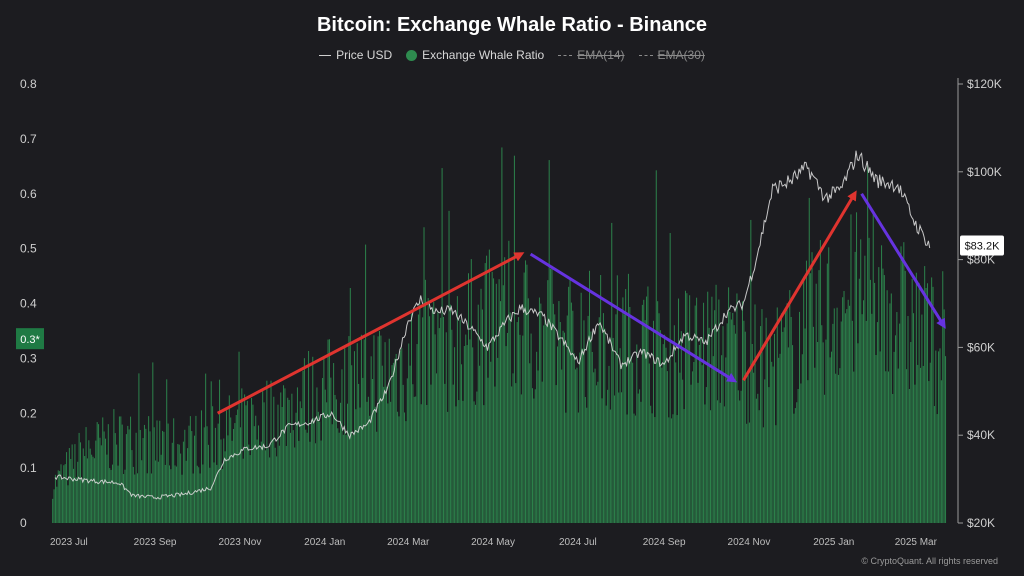 This screenshot has width=1024, height=576. What do you see at coordinates (645, 55) in the screenshot?
I see `dashed-line-swatch-icon` at bounding box center [645, 55].